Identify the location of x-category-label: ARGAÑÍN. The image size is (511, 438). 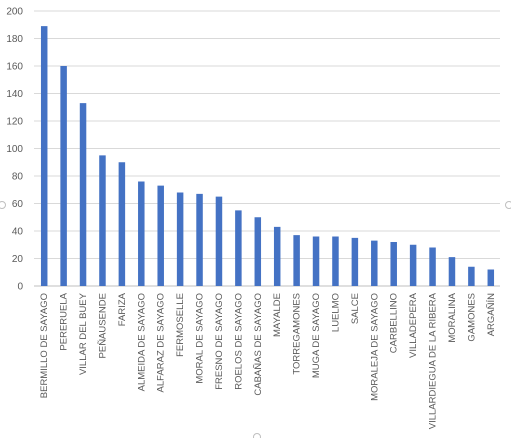
(491, 314).